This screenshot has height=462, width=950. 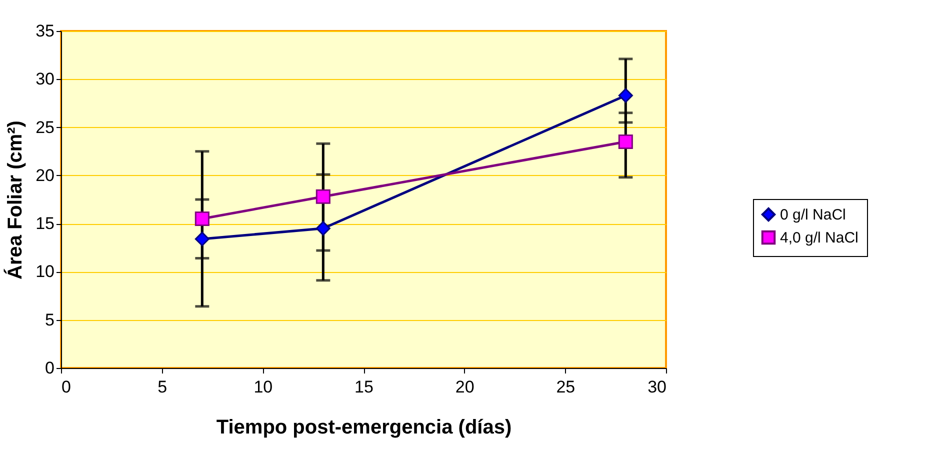 What do you see at coordinates (45, 127) in the screenshot?
I see `y-tick-label: 25` at bounding box center [45, 127].